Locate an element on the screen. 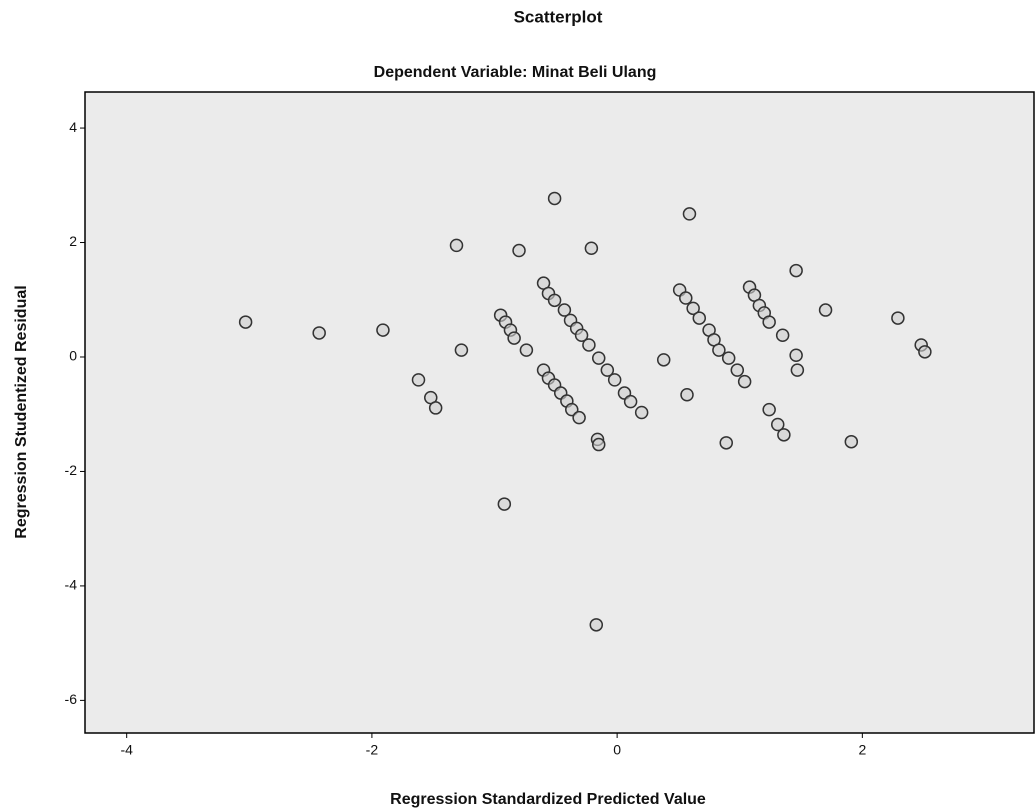  y-axis-label: Regression Studentized Residual is located at coordinates (21, 411).